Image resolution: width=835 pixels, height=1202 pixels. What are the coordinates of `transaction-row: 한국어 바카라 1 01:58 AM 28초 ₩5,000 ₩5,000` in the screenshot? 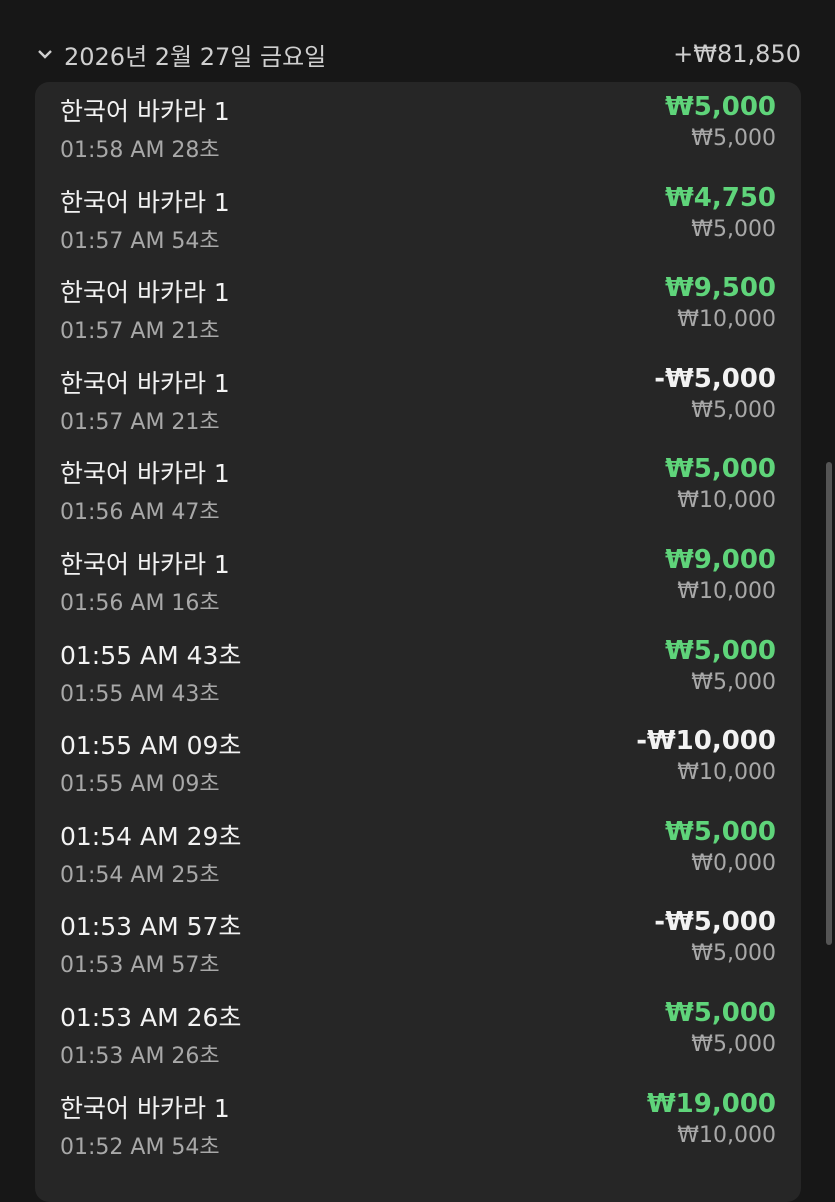 It's located at (418, 127).